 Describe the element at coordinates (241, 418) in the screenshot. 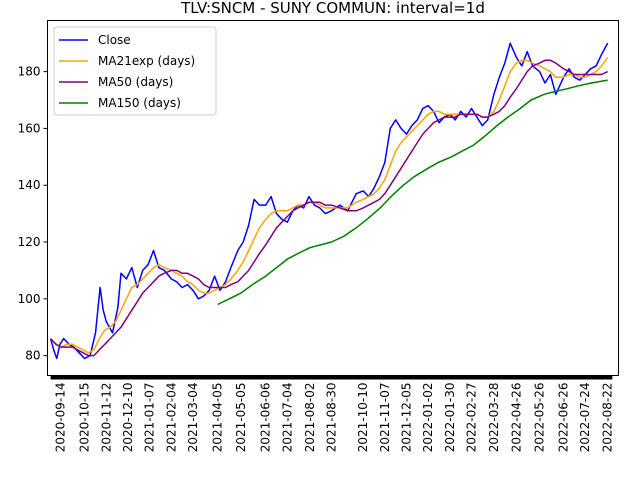

I see `x-tick-label: 2021-05-05` at that location.